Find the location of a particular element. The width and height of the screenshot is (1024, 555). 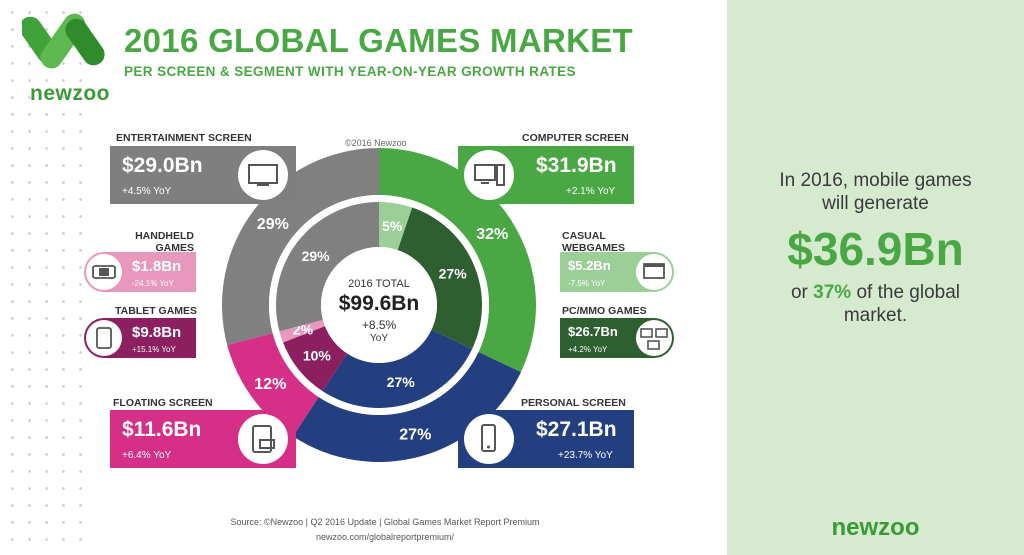

highlight-line-3-post: of the global is located at coordinates (906, 292).